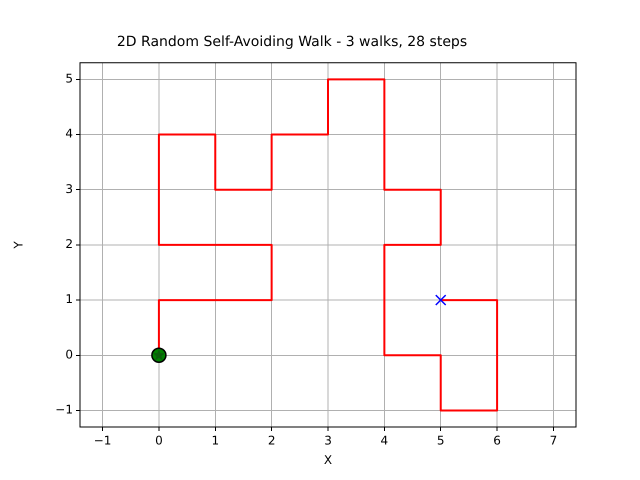 The height and width of the screenshot is (480, 640). What do you see at coordinates (497, 440) in the screenshot?
I see `x-tick-label: 6` at bounding box center [497, 440].